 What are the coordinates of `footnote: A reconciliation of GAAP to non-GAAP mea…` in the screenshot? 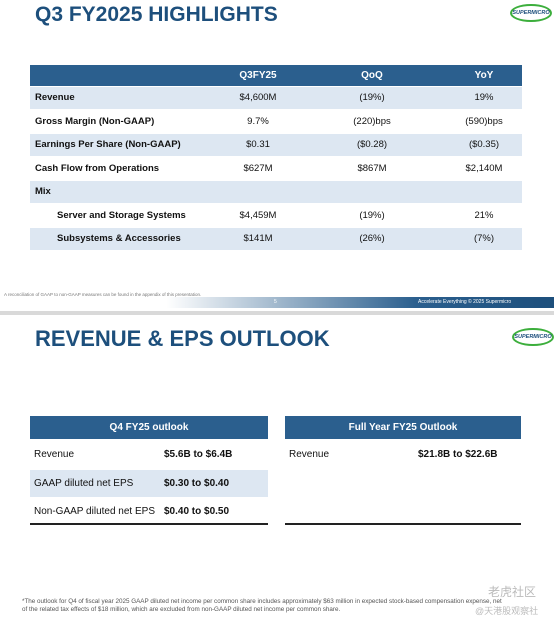 It's located at (103, 294).